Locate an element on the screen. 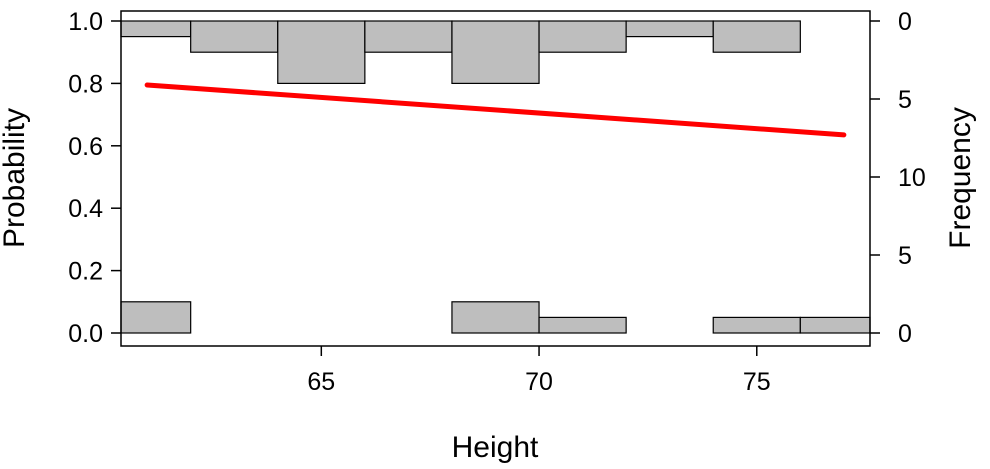  y-tick-label: 0.8 is located at coordinates (85, 84).